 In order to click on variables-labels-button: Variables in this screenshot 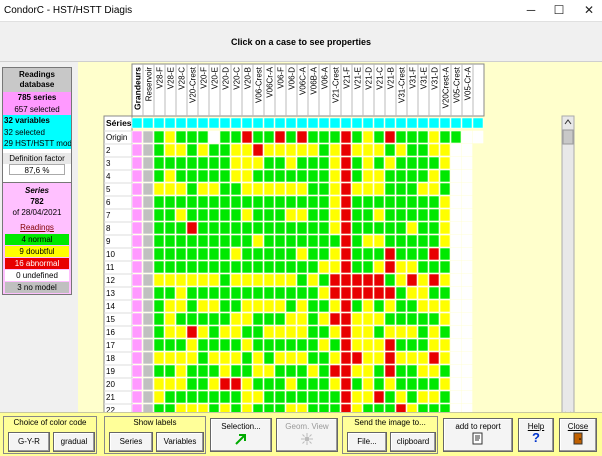, I will do `click(180, 442)`.